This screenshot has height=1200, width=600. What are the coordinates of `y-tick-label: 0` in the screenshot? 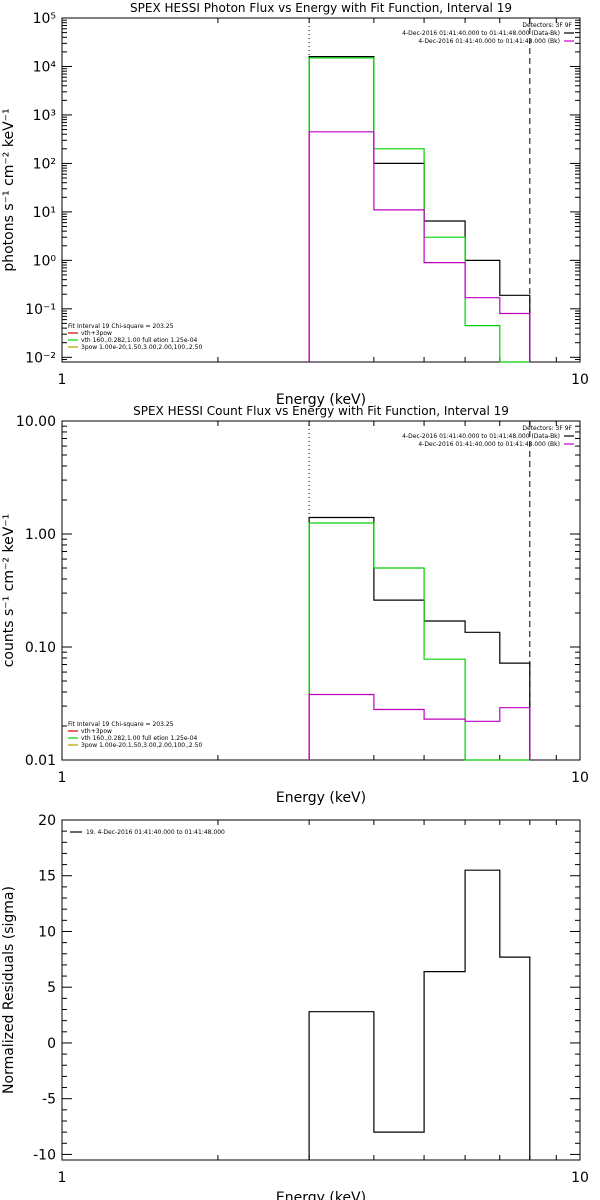 It's located at (51, 1044).